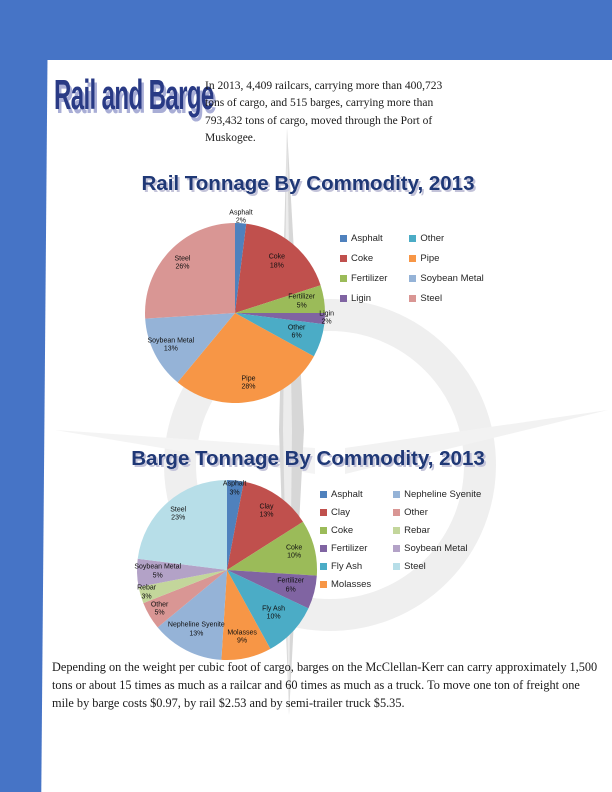 Image resolution: width=612 pixels, height=792 pixels. I want to click on legend-swatch-molasses, so click(323, 584).